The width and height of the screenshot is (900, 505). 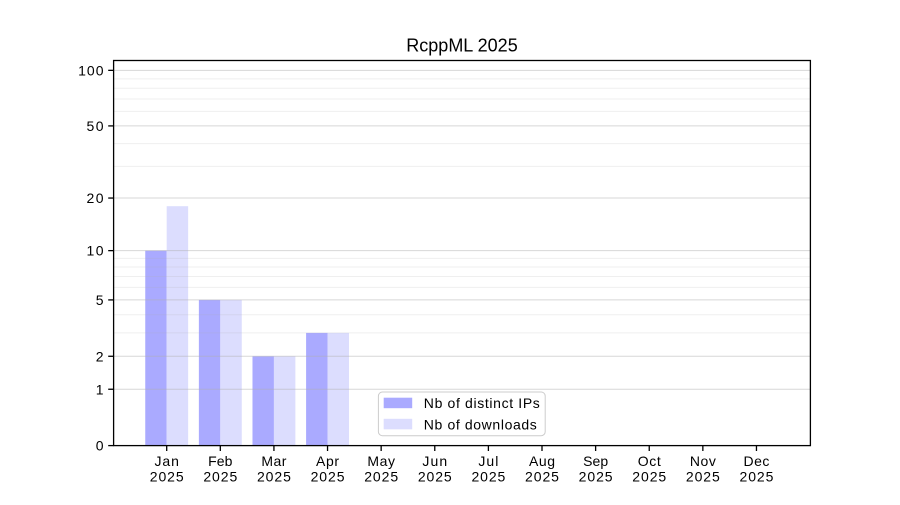 I want to click on svg-text: Jul, so click(x=488, y=461).